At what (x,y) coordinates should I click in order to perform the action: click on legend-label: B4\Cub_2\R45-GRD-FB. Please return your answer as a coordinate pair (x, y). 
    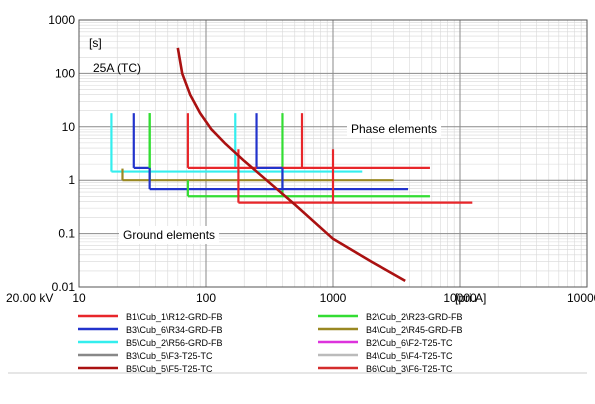
    Looking at the image, I should click on (414, 330).